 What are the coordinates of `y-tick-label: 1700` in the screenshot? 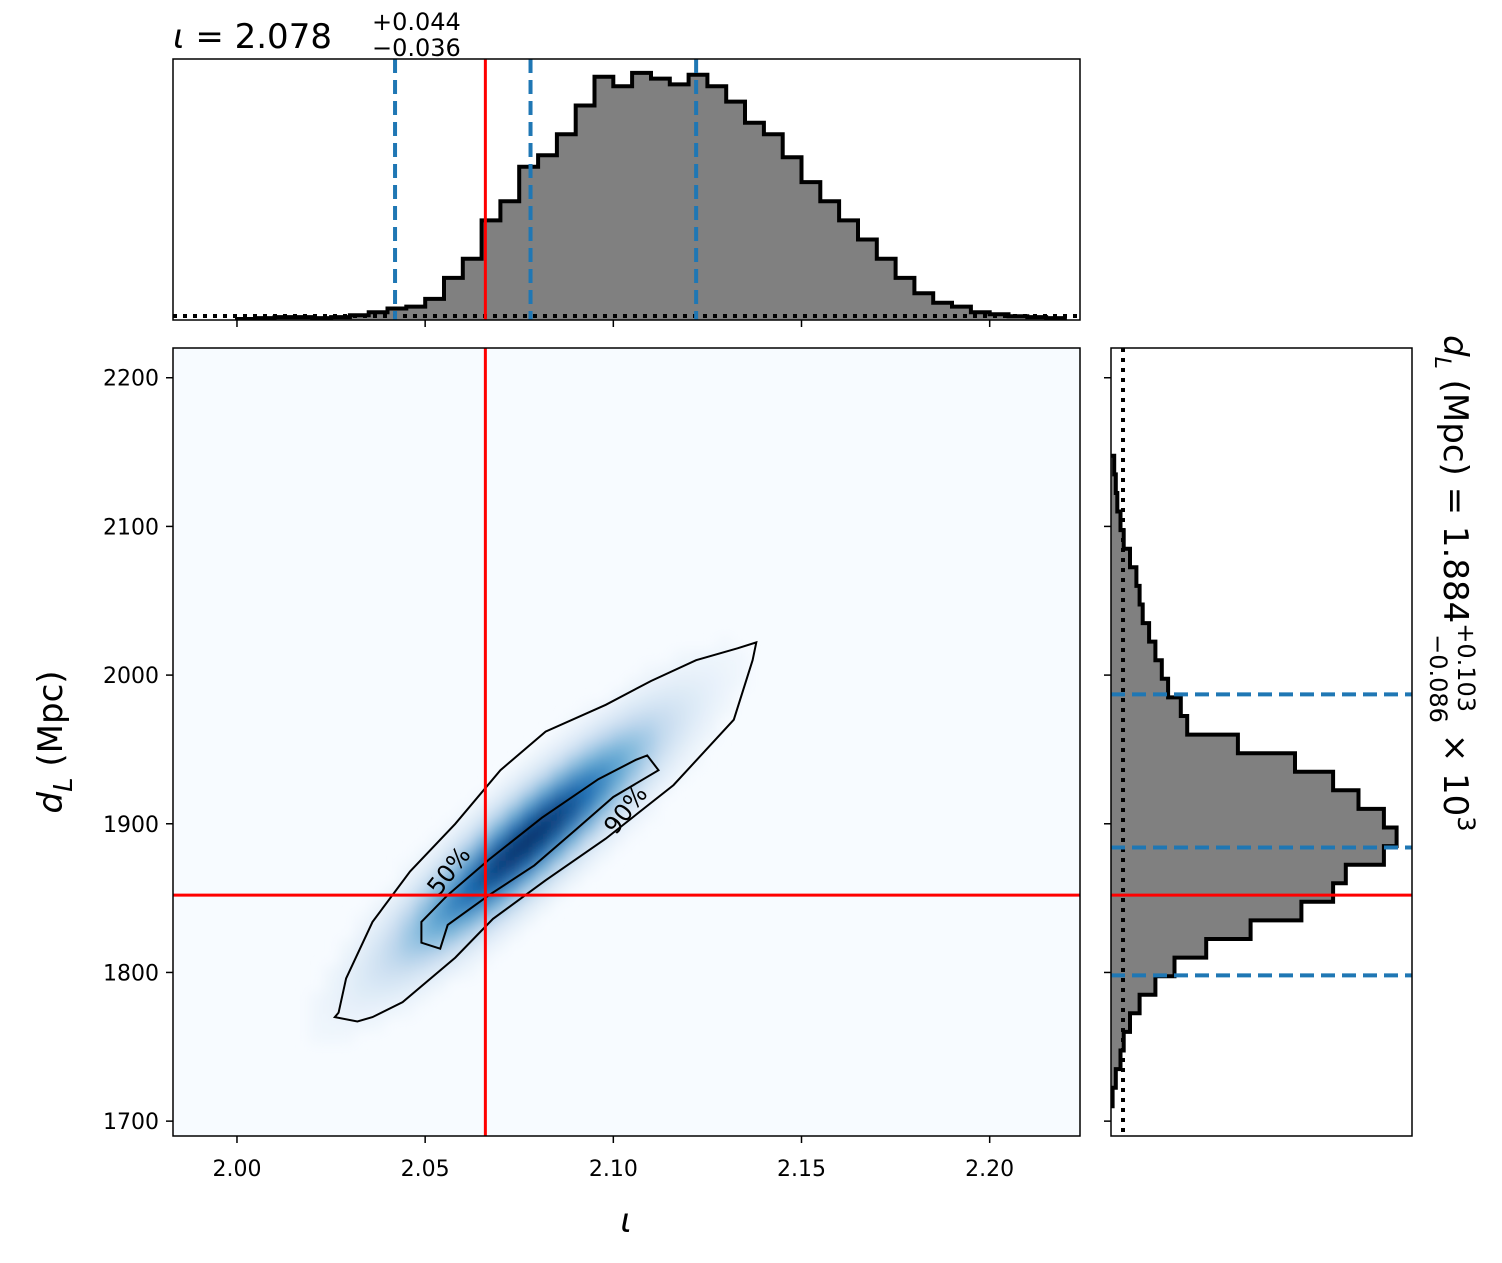 It's located at (131, 1122).